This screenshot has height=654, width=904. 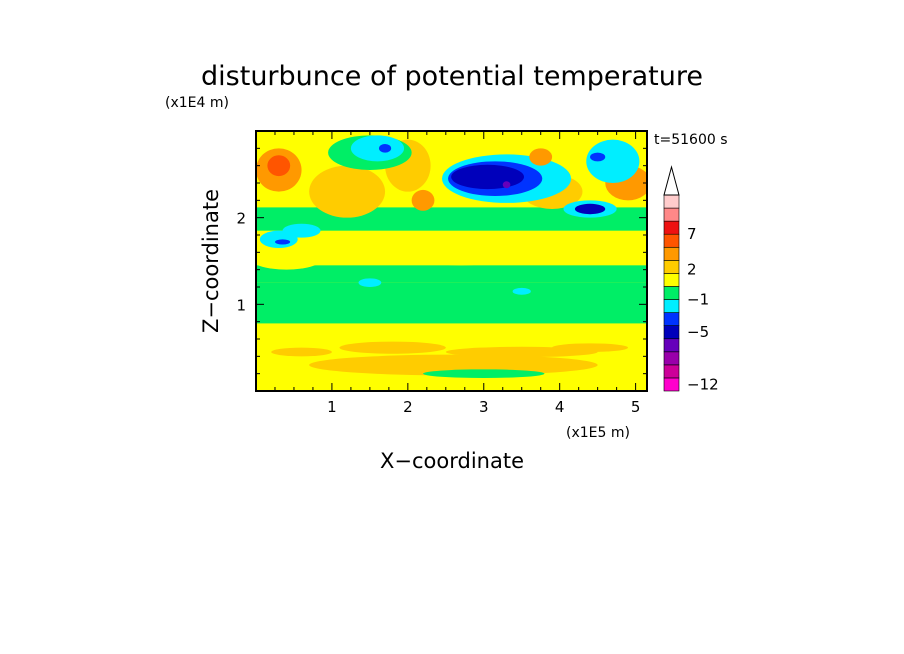 I want to click on colorbar-label: 7, so click(x=692, y=234).